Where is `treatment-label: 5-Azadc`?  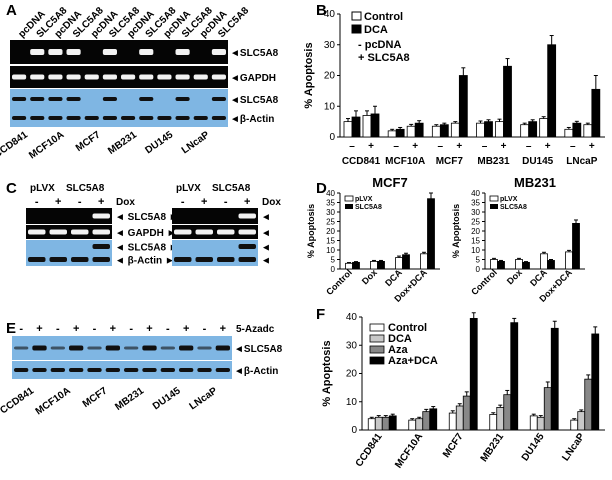
treatment-label: 5-Azadc is located at coordinates (255, 329).